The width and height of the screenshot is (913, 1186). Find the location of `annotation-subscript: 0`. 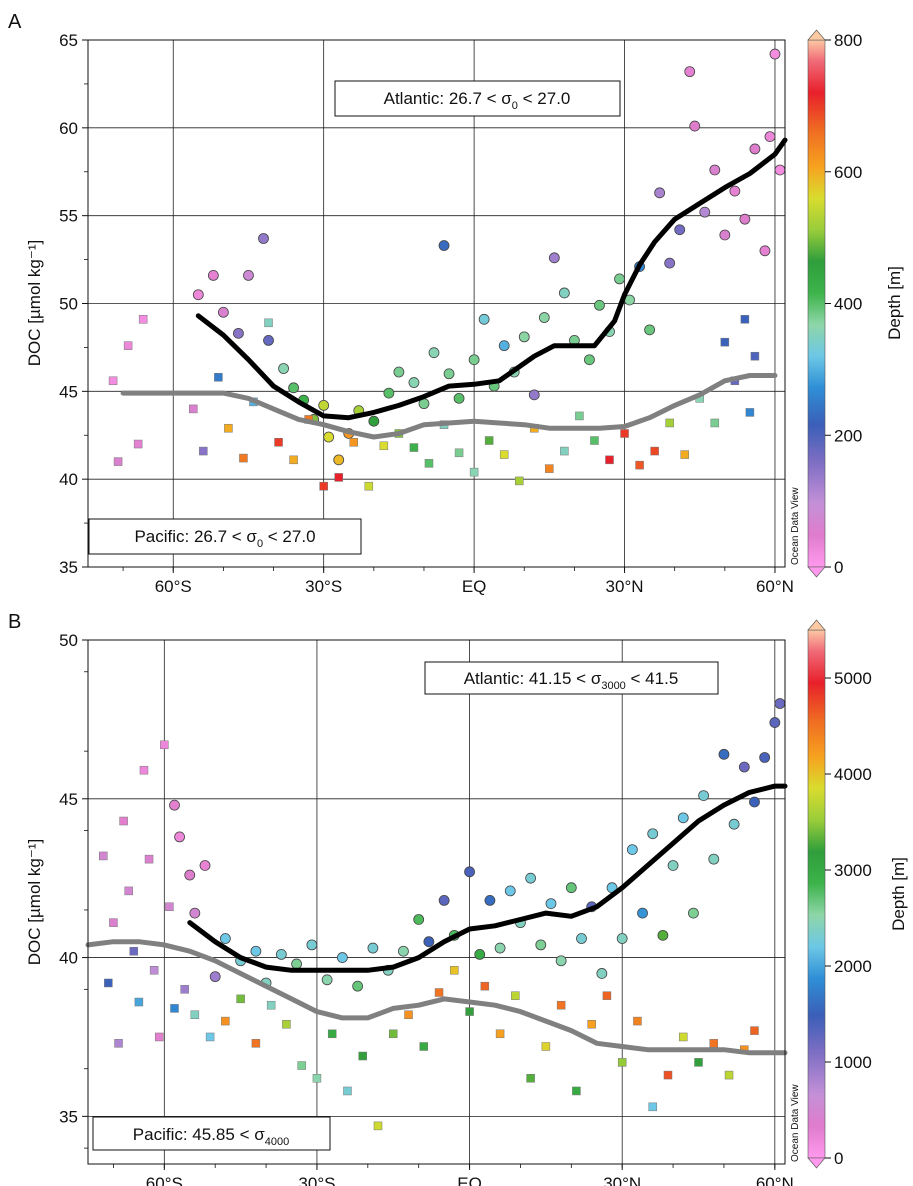

annotation-subscript: 0 is located at coordinates (515, 106).